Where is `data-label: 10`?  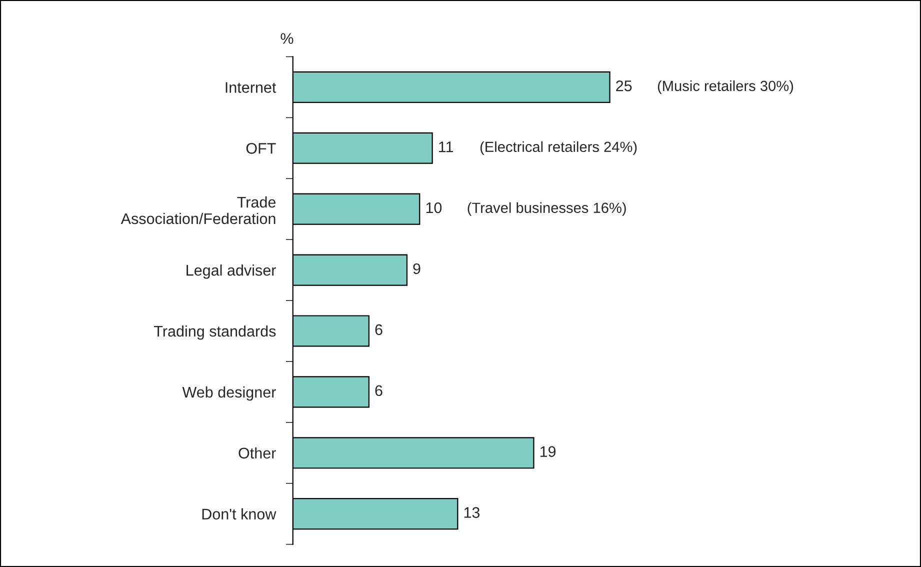
data-label: 10 is located at coordinates (434, 208).